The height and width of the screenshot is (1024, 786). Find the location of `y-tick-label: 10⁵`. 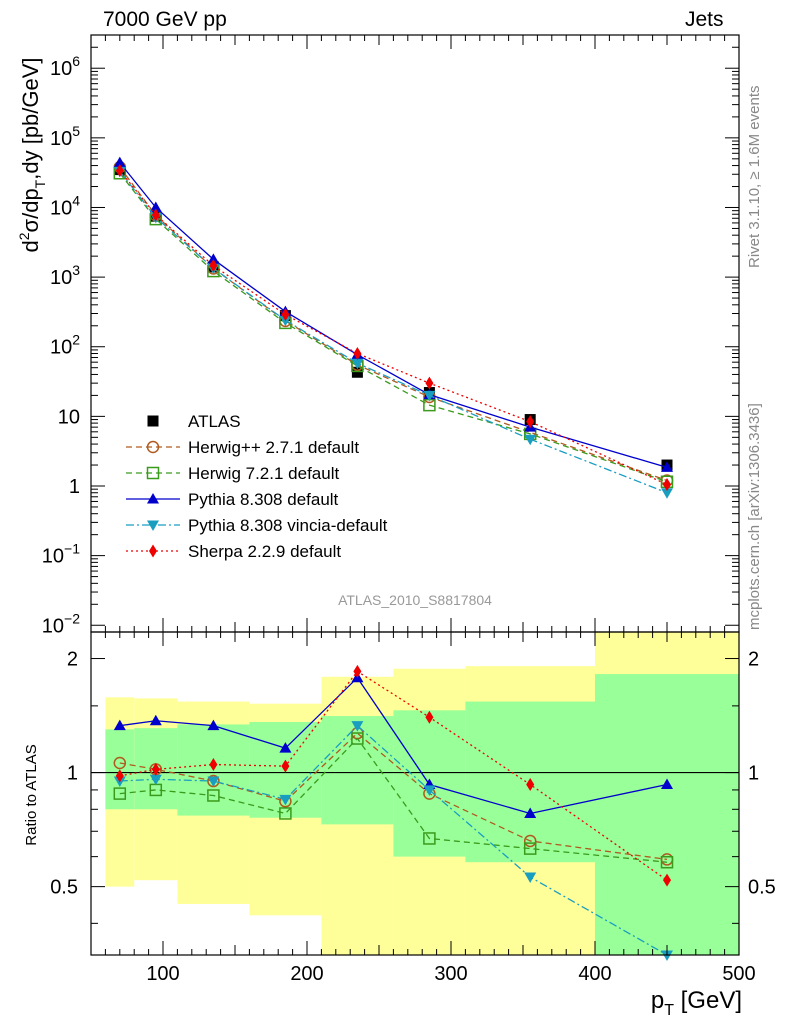

y-tick-label: 10⁵ is located at coordinates (65, 136).